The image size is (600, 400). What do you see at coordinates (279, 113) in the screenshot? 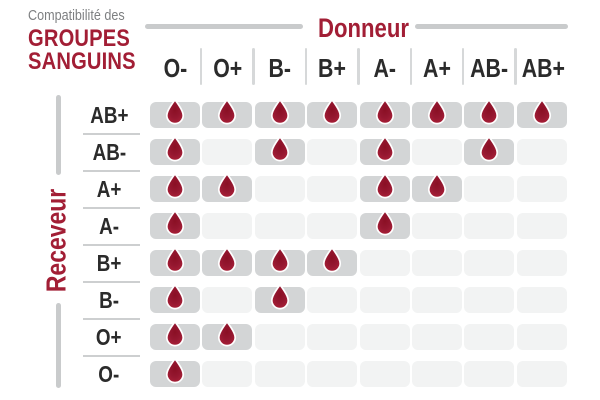
I see `cell-receiver-ab-pos-donor-b-neg-compatible` at bounding box center [279, 113].